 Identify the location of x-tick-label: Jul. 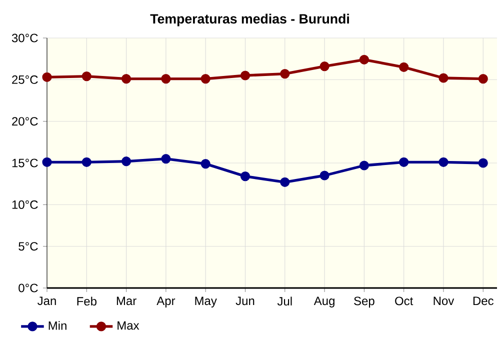
(284, 301).